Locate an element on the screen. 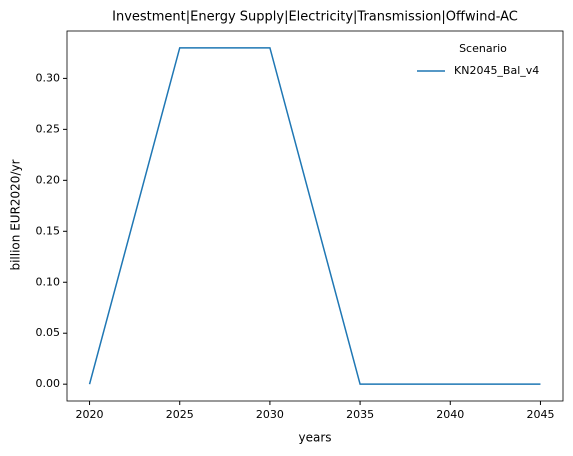 The height and width of the screenshot is (456, 573). x-tick-label: 2020 is located at coordinates (90, 414).